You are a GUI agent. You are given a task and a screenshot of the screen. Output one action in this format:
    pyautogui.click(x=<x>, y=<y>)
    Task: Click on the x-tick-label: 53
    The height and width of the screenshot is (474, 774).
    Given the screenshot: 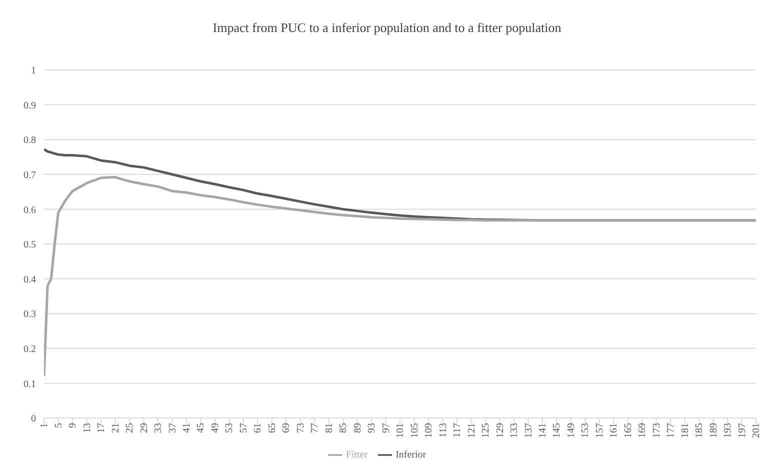 What is the action you would take?
    pyautogui.click(x=230, y=428)
    